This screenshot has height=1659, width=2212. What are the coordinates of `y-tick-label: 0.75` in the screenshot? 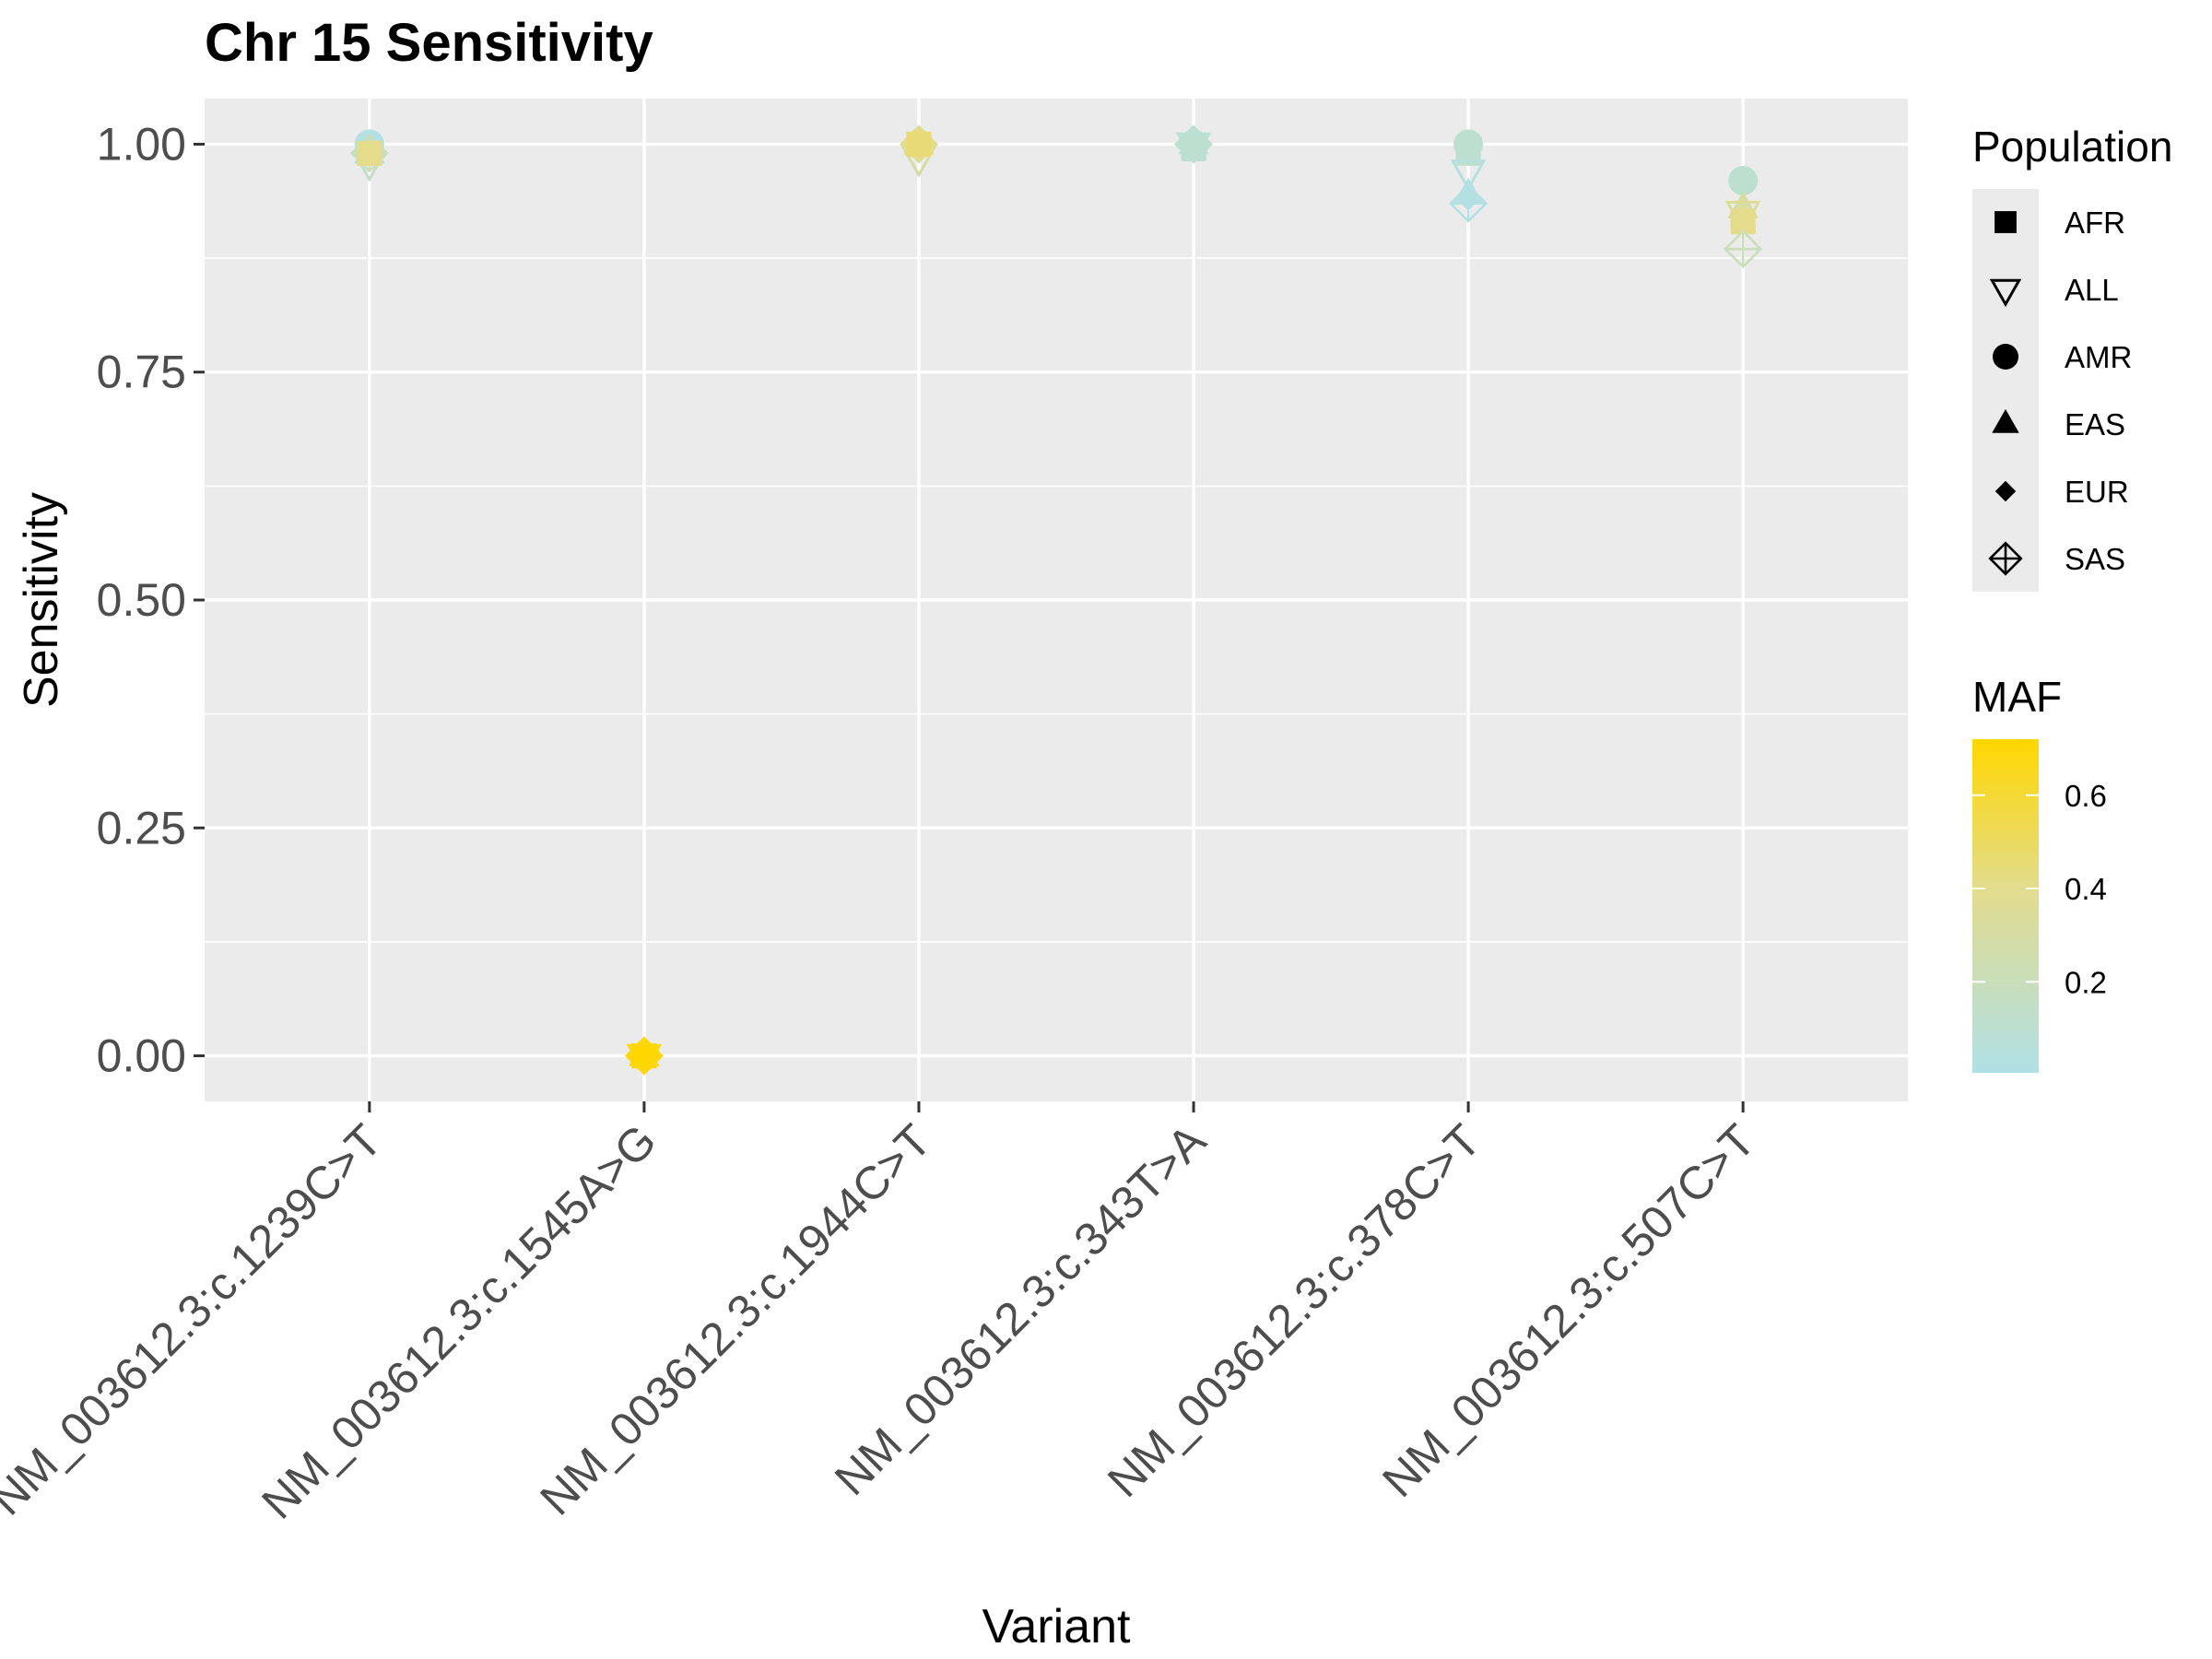 It's located at (141, 372).